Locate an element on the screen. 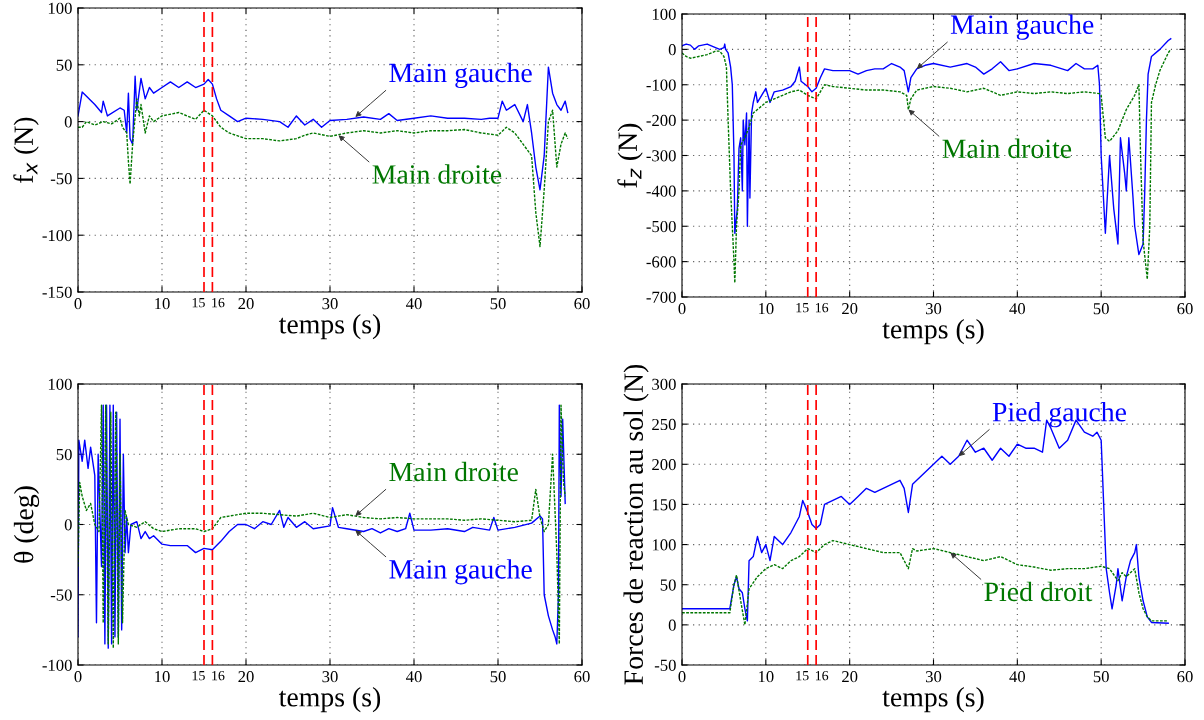 Image resolution: width=1204 pixels, height=720 pixels. y-axis-title: f$_{x}$ (N) is located at coordinates (26, 150).